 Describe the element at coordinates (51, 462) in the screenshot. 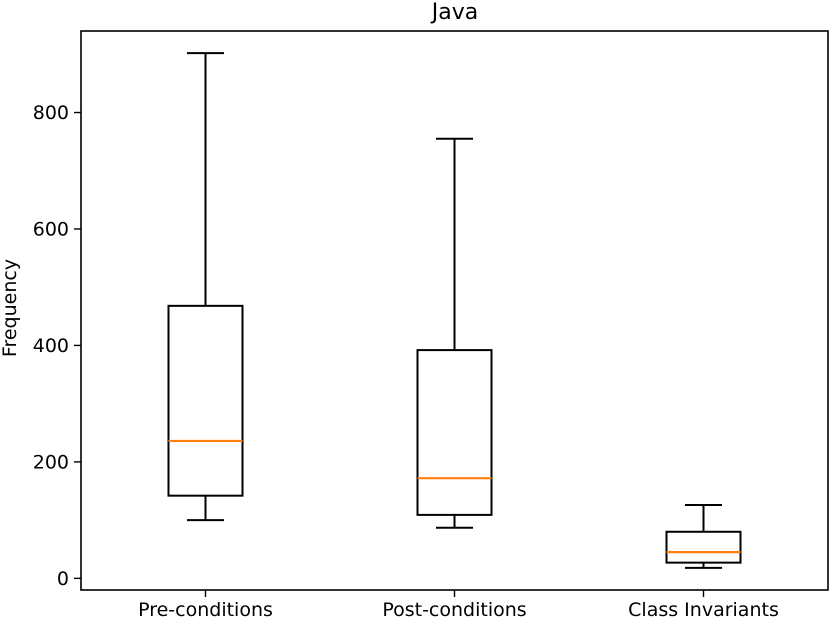

I see `y-tick-label-200: 200` at that location.